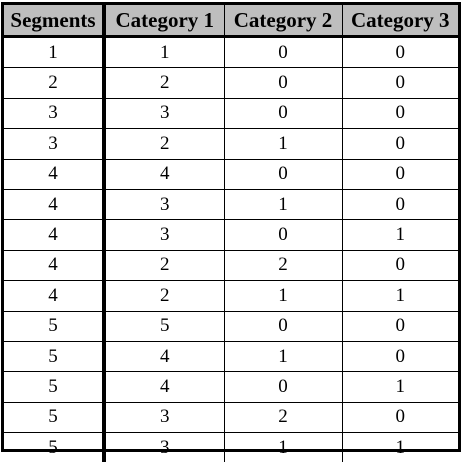 This screenshot has width=464, height=462. I want to click on header-category-3: Category 3, so click(400, 21).